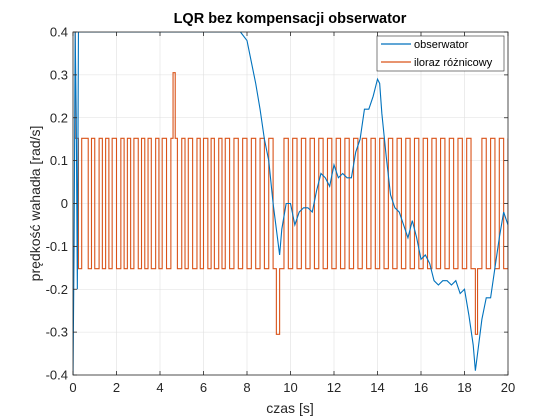  I want to click on y-tick-label: 0, so click(64, 203).